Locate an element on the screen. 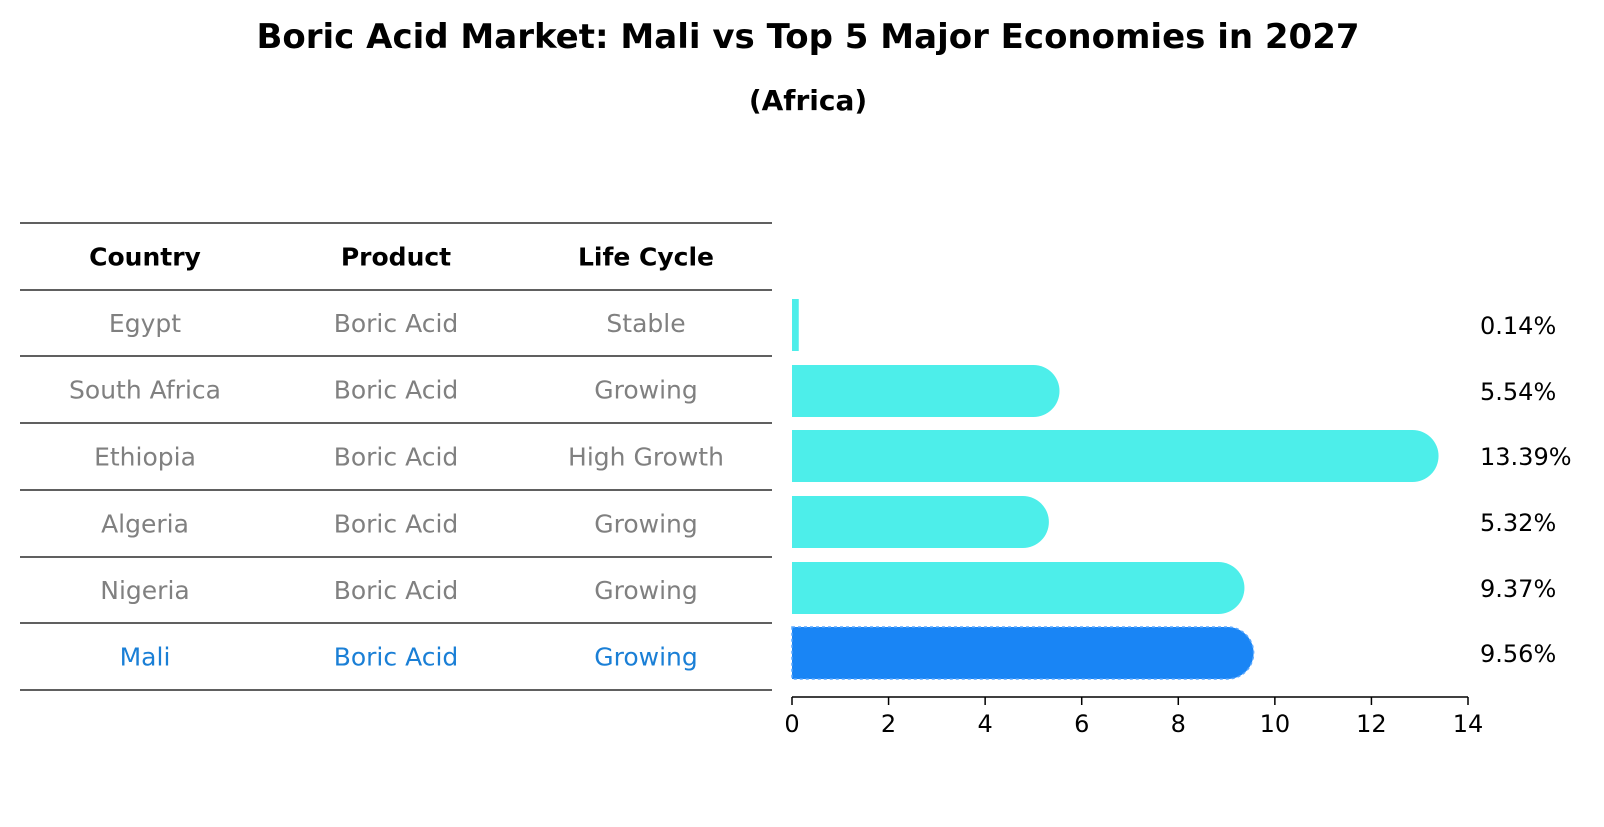 This screenshot has height=827, width=1604. table-cell-r1-c2: Growing is located at coordinates (646, 390).